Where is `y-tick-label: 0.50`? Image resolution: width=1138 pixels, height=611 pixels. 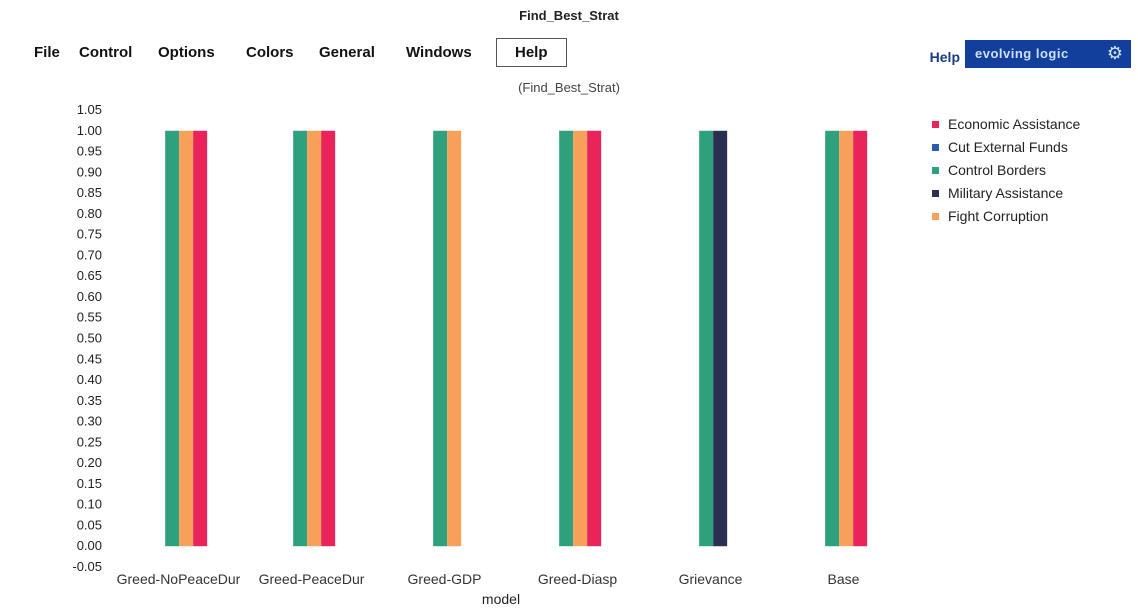 y-tick-label: 0.50 is located at coordinates (89, 338).